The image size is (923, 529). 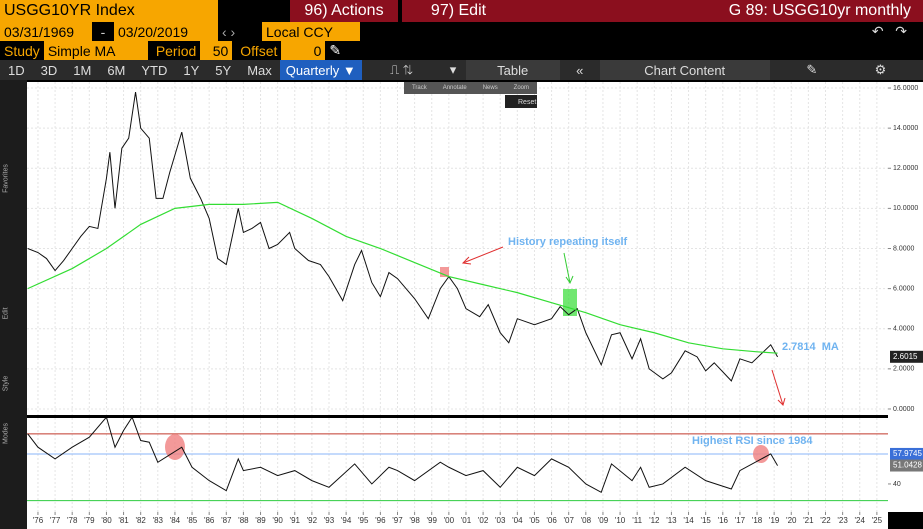 I want to click on y-tick-label: 12.0000, so click(x=905, y=168).